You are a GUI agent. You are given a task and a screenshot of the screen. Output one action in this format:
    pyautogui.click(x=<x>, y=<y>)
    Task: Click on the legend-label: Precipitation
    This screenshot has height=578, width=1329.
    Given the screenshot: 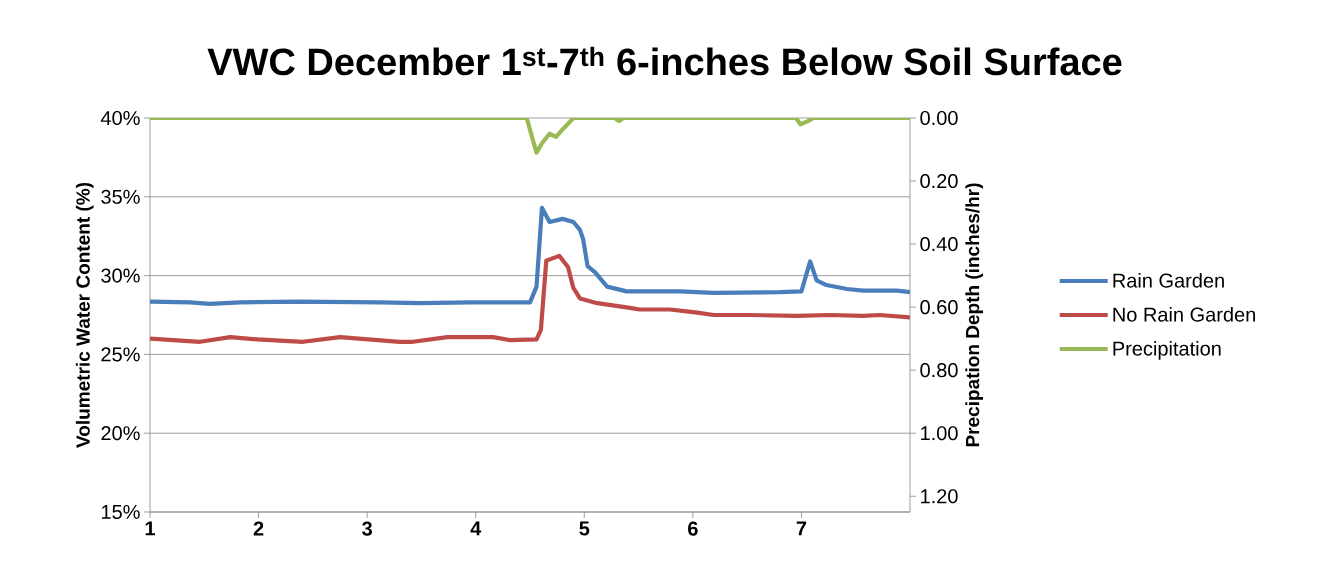 What is the action you would take?
    pyautogui.click(x=1167, y=350)
    